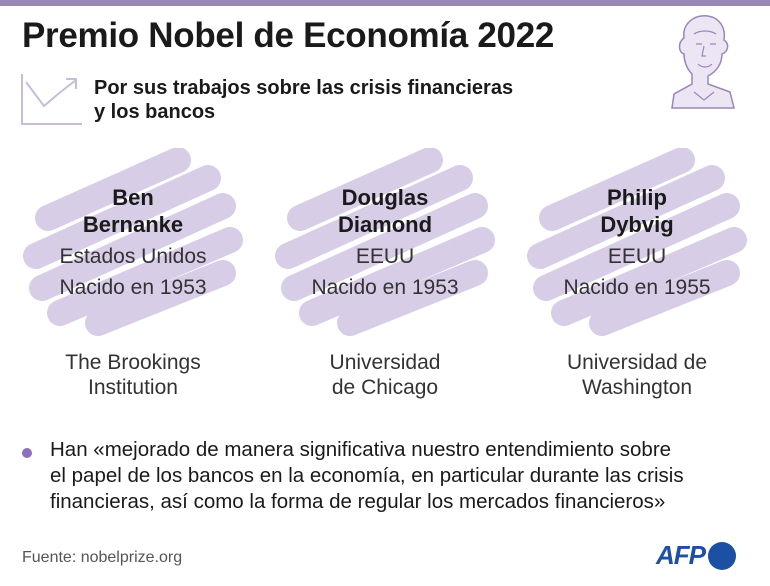 The width and height of the screenshot is (770, 586). What do you see at coordinates (102, 557) in the screenshot?
I see `source-note: Fuente: nobelprize.org` at bounding box center [102, 557].